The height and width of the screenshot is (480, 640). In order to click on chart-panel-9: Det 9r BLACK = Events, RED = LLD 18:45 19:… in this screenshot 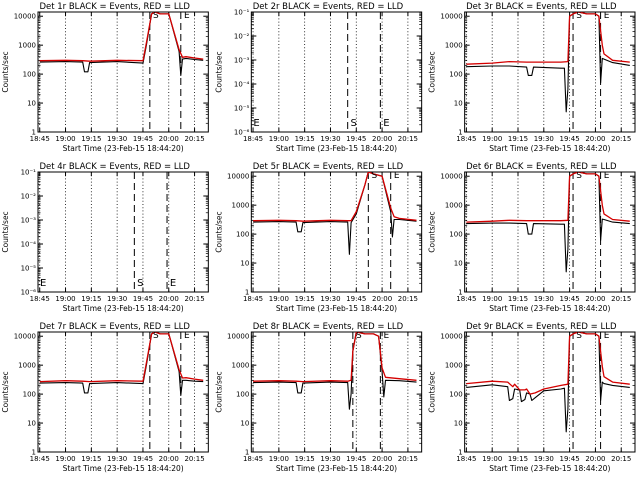, I will do `click(532, 397)`.